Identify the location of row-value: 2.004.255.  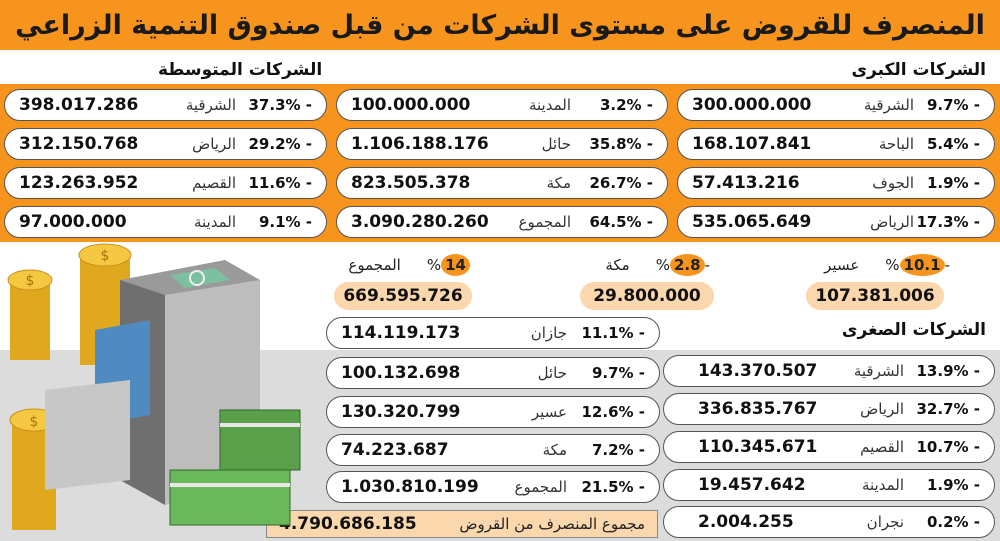
(746, 522).